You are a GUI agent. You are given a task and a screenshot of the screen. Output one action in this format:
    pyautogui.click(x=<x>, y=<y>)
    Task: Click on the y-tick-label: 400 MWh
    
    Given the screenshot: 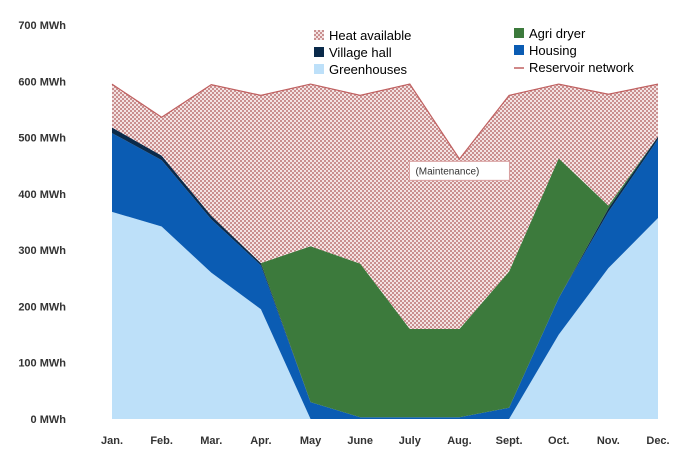 What is the action you would take?
    pyautogui.click(x=42, y=195)
    